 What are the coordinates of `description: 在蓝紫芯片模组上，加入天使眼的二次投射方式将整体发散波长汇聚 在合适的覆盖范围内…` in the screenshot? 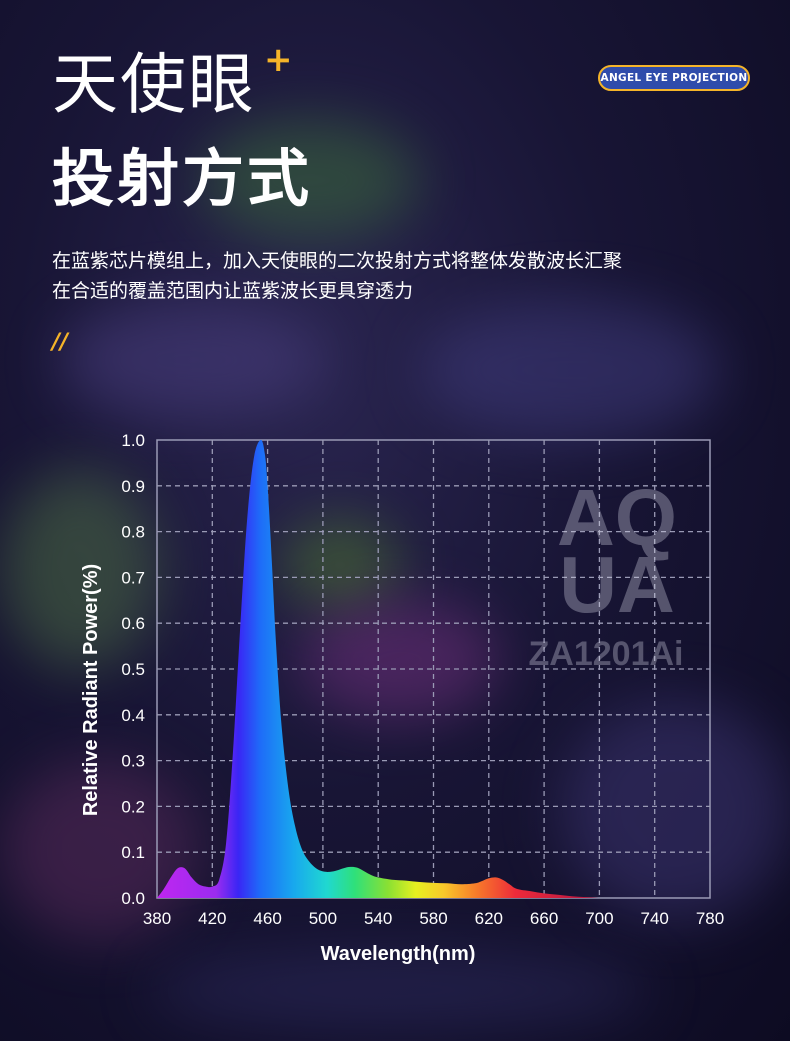 It's located at (407, 276).